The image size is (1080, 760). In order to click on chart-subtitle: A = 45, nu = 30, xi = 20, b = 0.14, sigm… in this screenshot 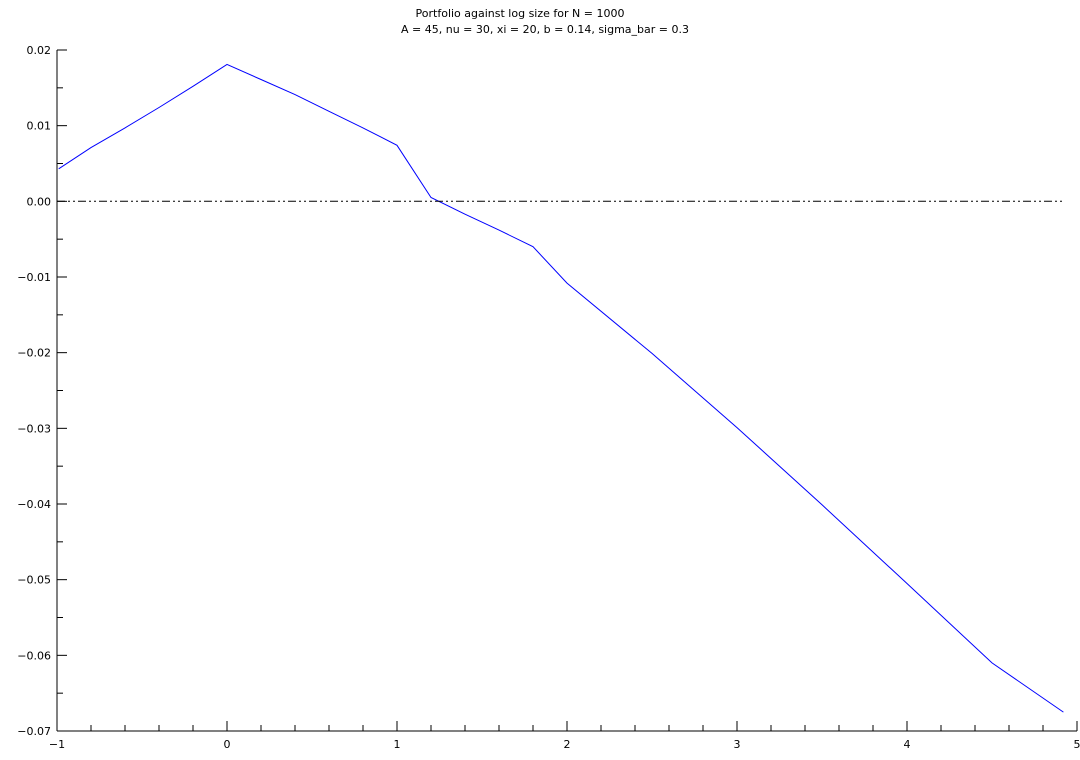, I will do `click(545, 29)`.